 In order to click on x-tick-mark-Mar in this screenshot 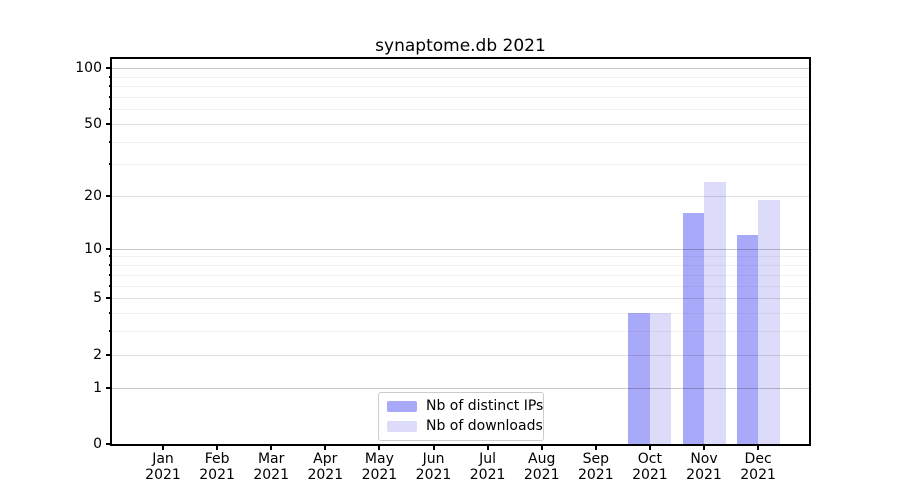, I will do `click(271, 447)`.